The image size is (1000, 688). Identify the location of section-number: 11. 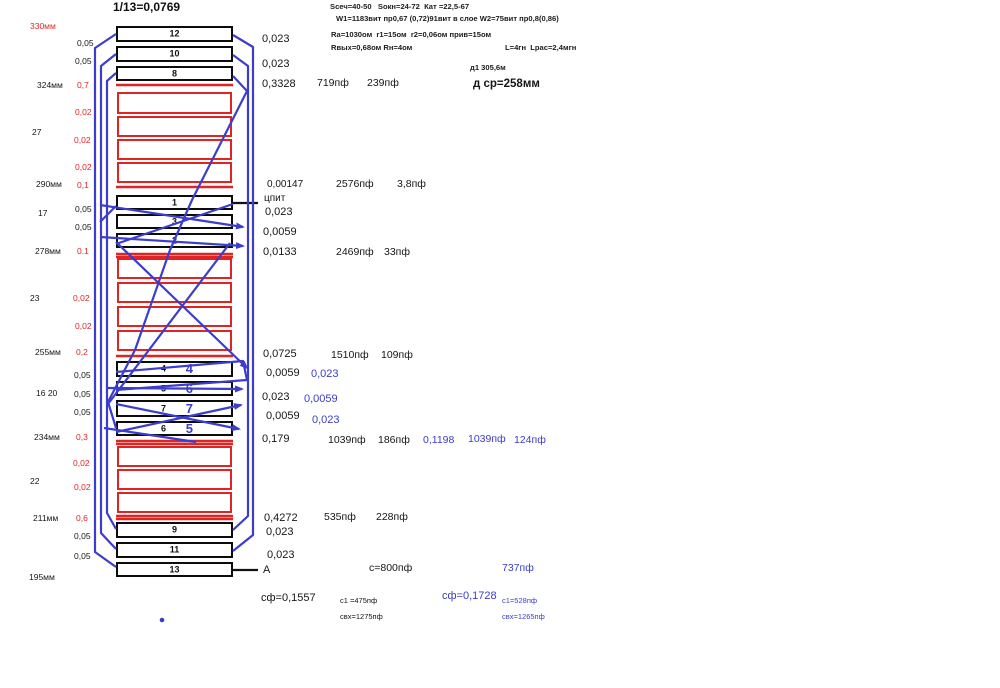
(174, 549).